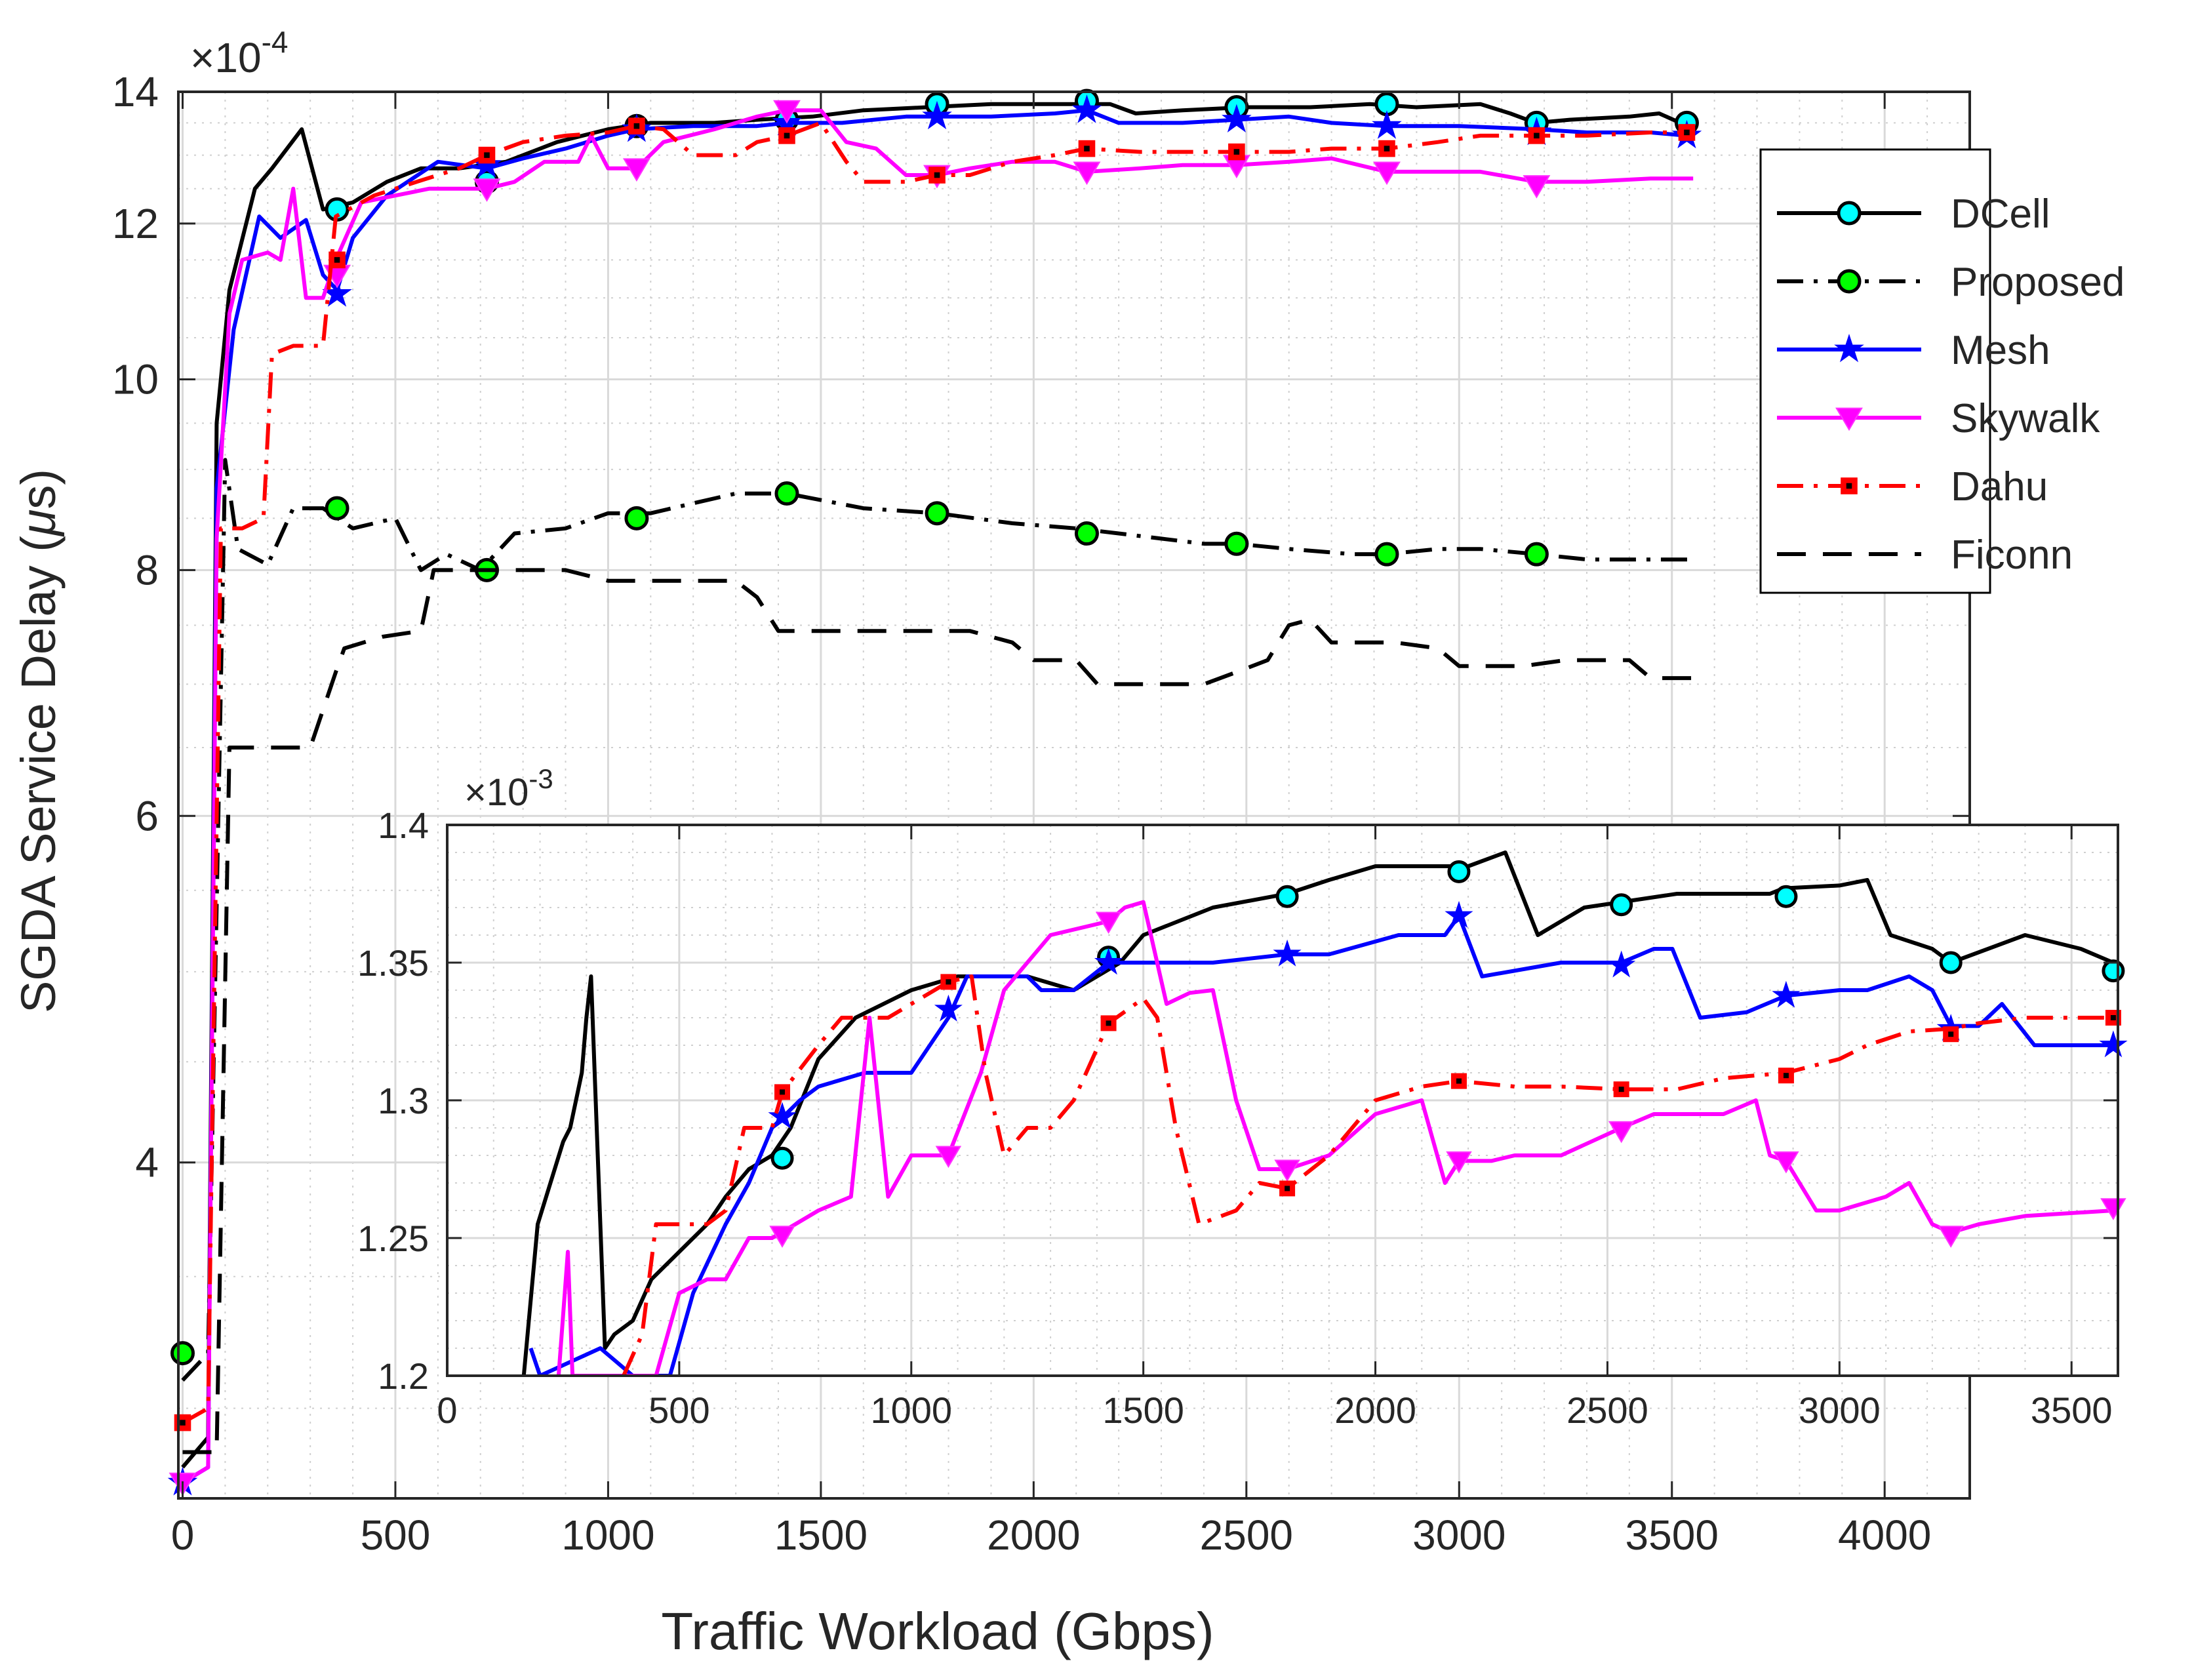 This screenshot has height=1680, width=2194. I want to click on inset-y-tick-label: 1.3, so click(403, 1100).